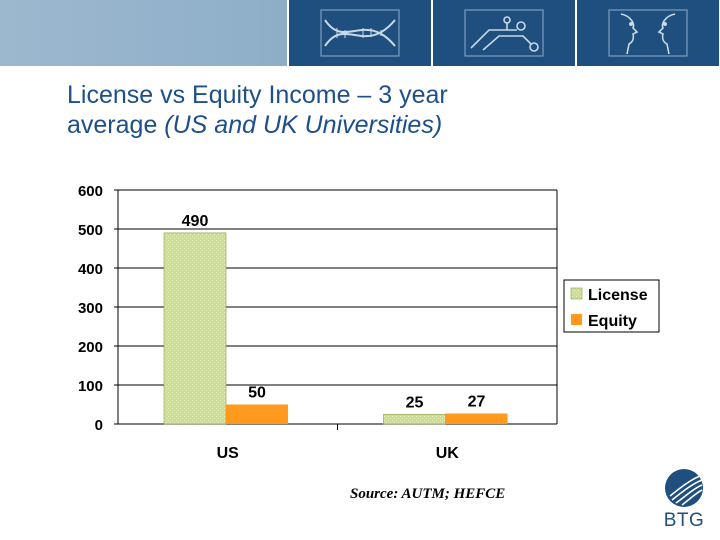  What do you see at coordinates (116, 125) in the screenshot?
I see `title-line-2-plain: average` at bounding box center [116, 125].